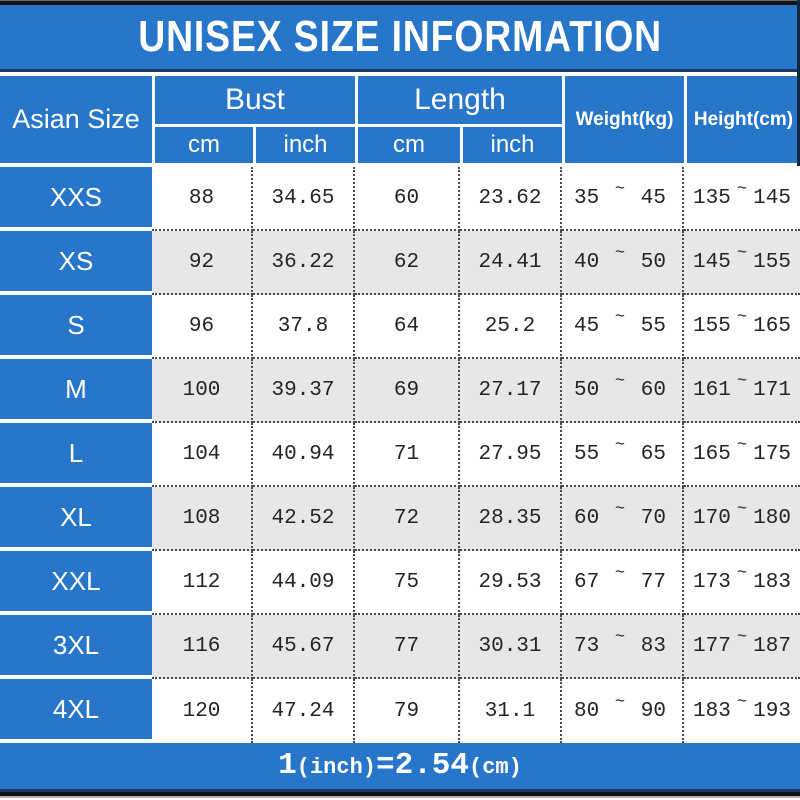 The width and height of the screenshot is (800, 800). Describe the element at coordinates (400, 647) in the screenshot. I see `table-row: 3XL 116 45.67 77 30.31 73 ~ 83 177 ~ 187` at that location.